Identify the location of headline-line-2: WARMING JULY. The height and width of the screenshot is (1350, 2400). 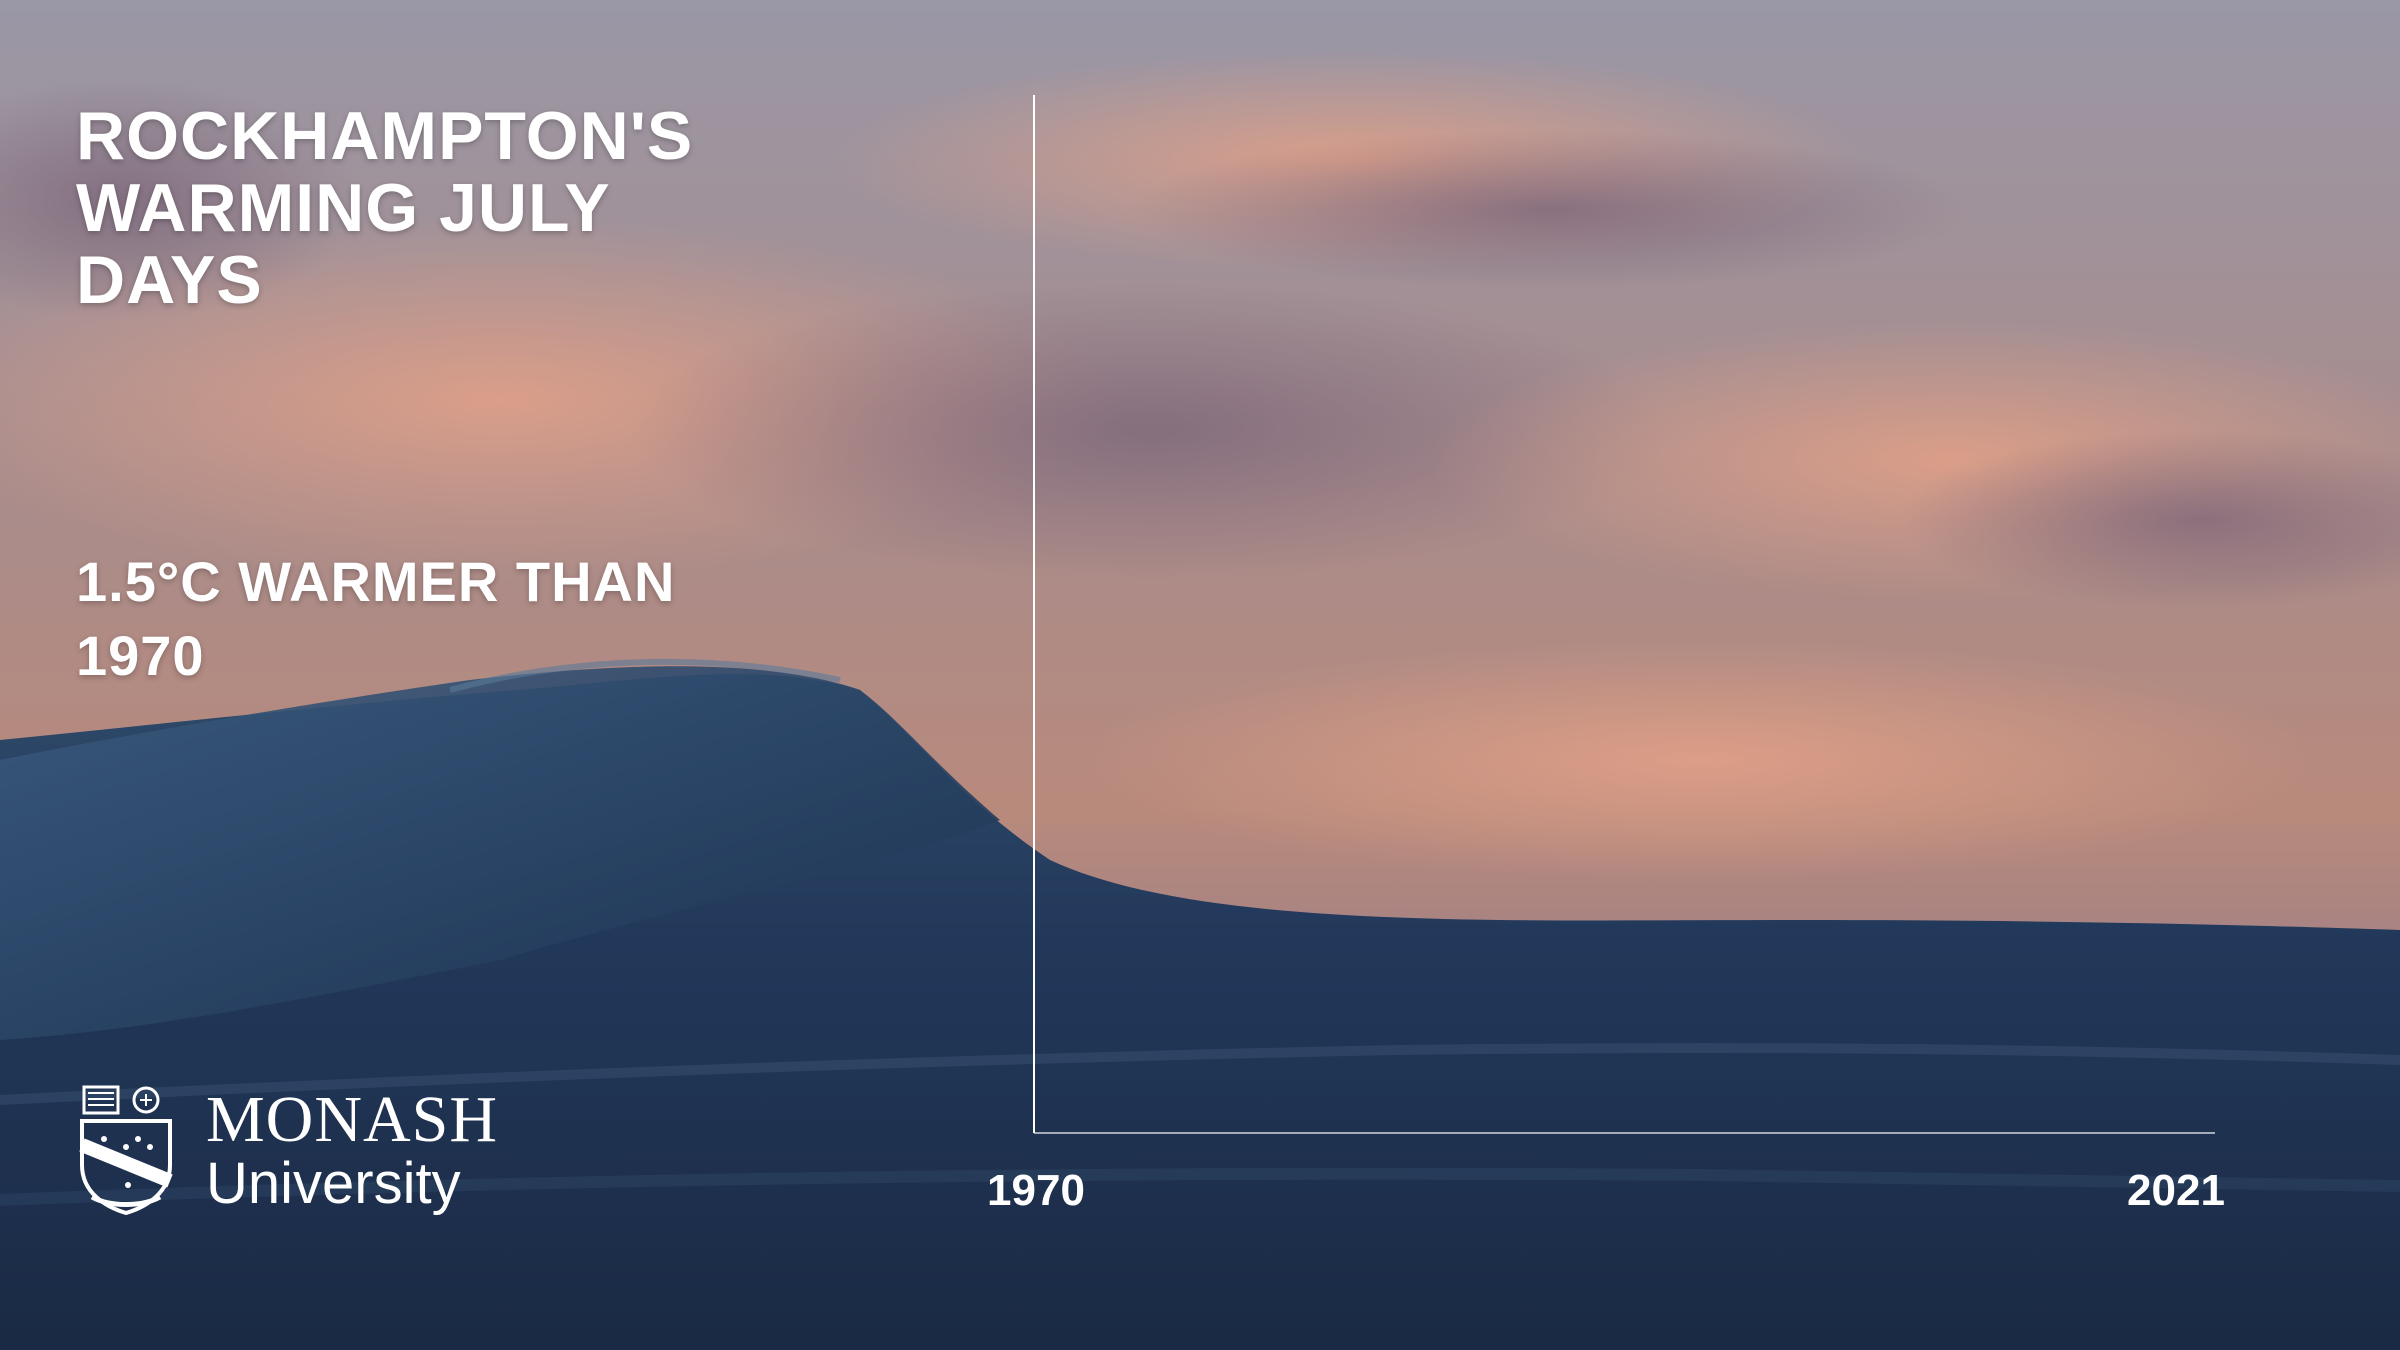
(343, 208).